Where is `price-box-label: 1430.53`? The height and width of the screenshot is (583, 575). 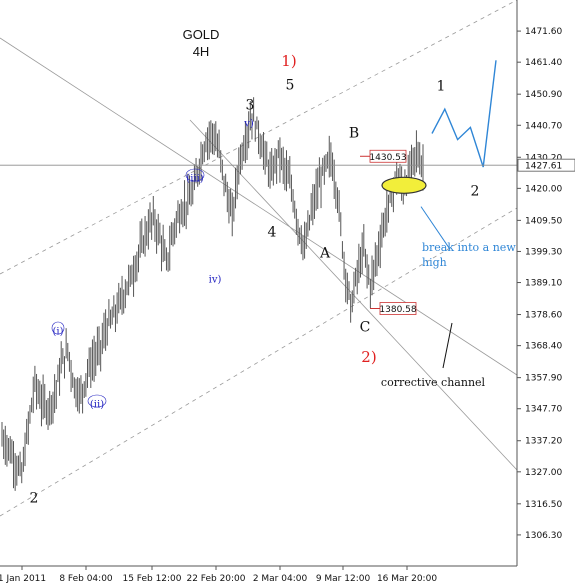
price-box-label: 1430.53 is located at coordinates (387, 158).